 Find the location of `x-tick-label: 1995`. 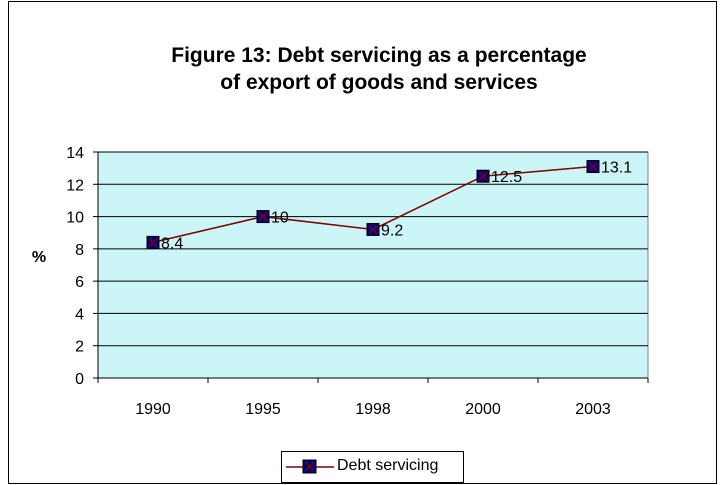

x-tick-label: 1995 is located at coordinates (263, 409).